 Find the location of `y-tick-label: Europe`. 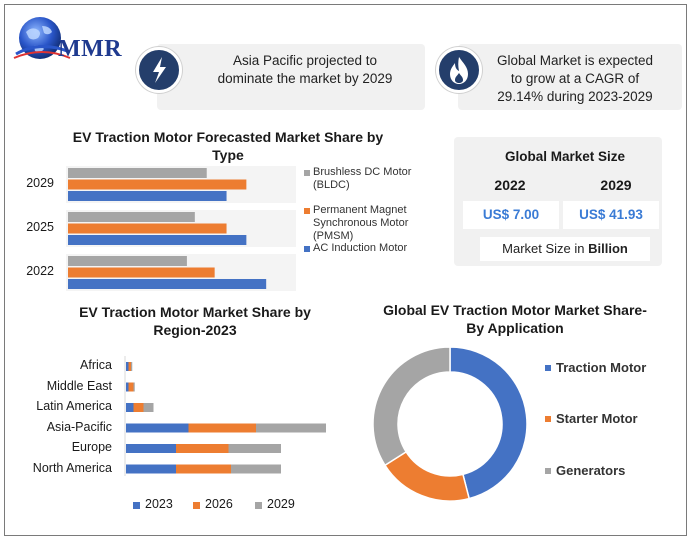

y-tick-label: Europe is located at coordinates (91, 447).